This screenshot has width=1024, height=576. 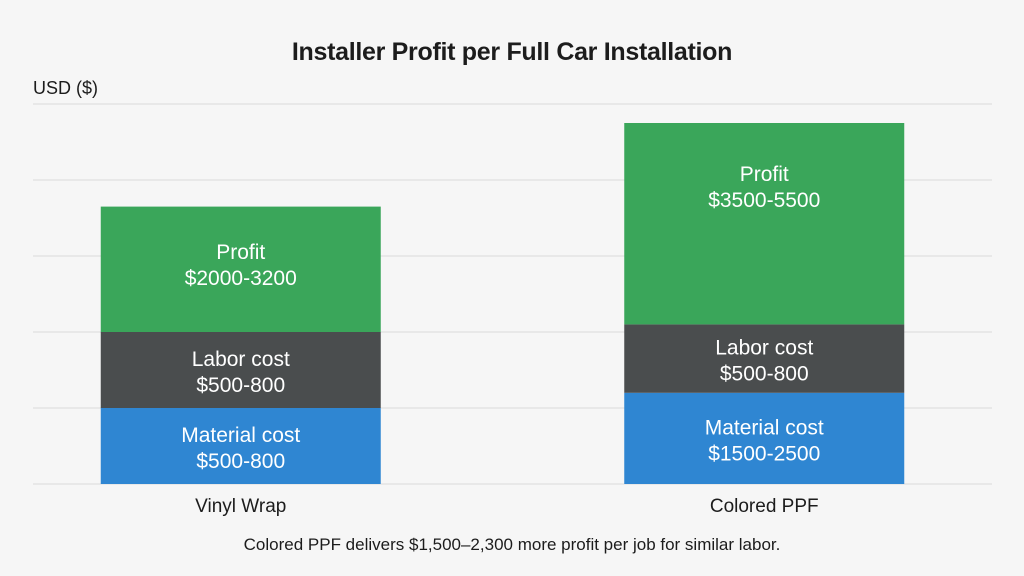 I want to click on category-label: Colored PPF, so click(x=764, y=506).